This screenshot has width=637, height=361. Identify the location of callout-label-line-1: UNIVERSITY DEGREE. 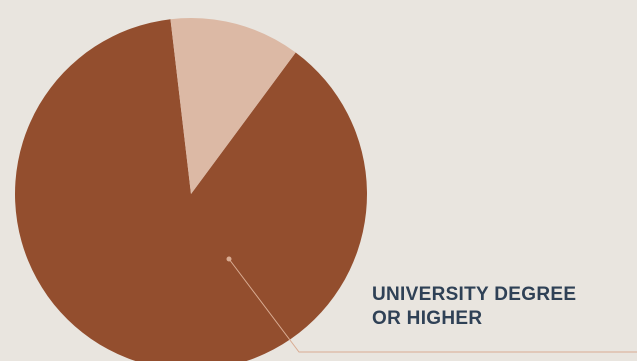
(474, 294).